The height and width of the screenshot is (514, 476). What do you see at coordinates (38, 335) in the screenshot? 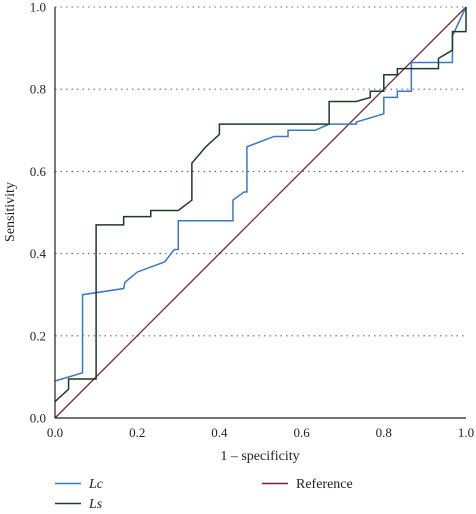
I see `y-tick-label-1: 0.2` at bounding box center [38, 335].